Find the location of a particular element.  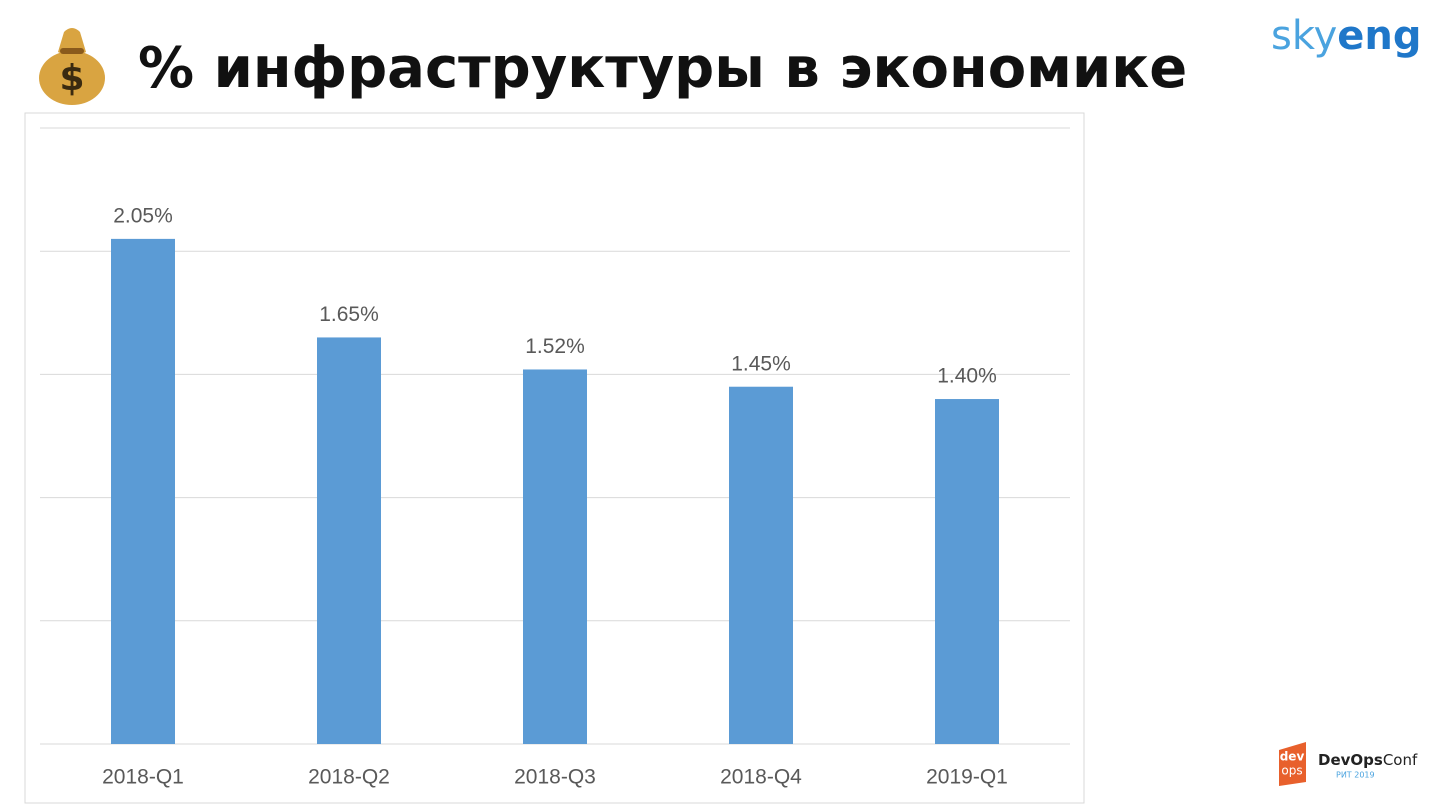

logo-part: eng is located at coordinates (1379, 36).